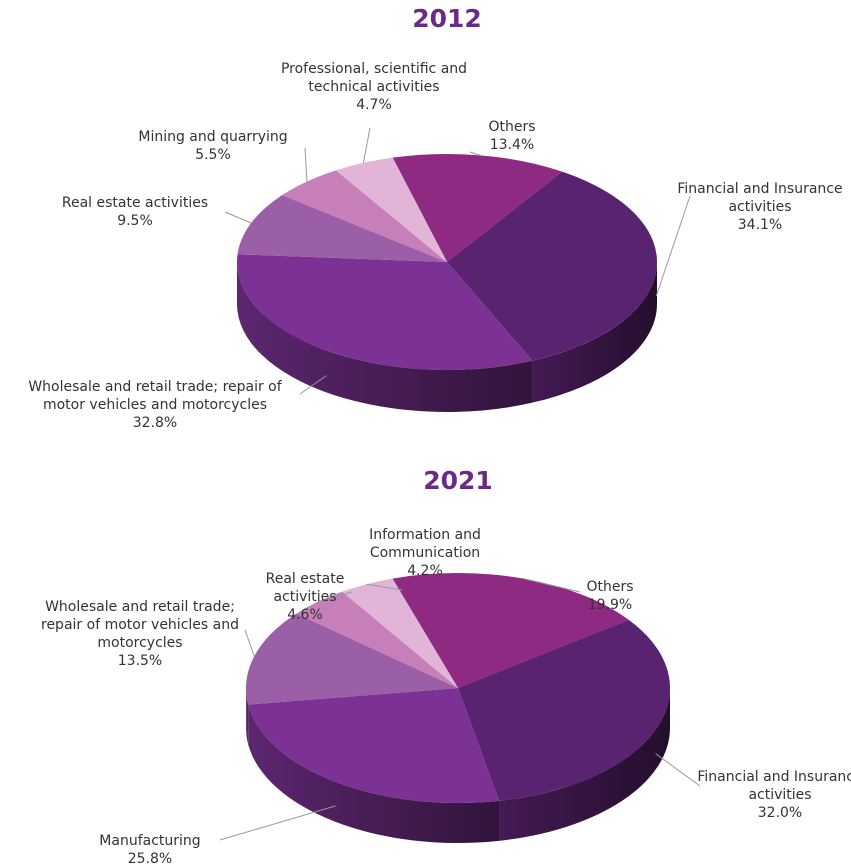 The image size is (851, 868). I want to click on slice-value: 13.4%, so click(512, 145).